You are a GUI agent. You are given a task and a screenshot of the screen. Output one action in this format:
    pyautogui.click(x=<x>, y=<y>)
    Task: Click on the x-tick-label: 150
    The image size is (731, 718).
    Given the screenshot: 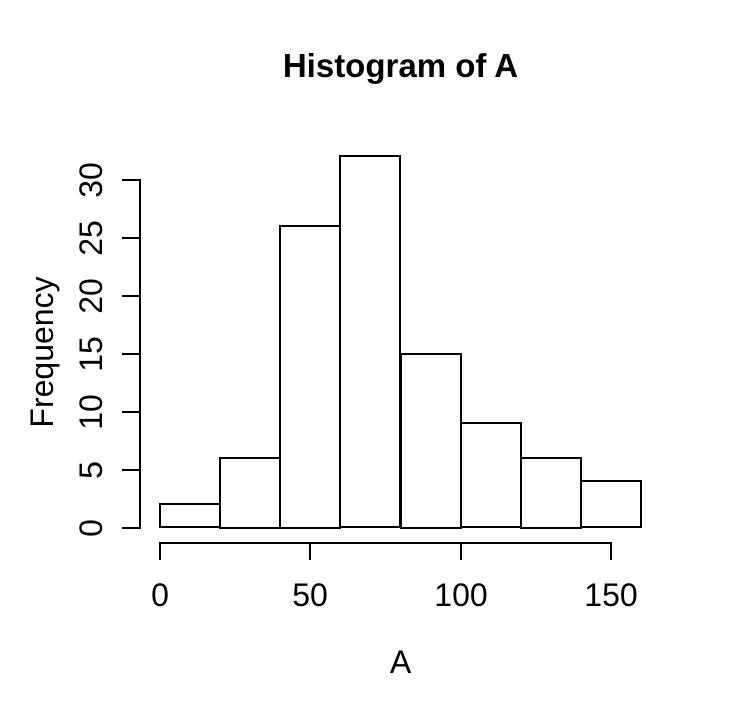 What is the action you would take?
    pyautogui.click(x=611, y=595)
    